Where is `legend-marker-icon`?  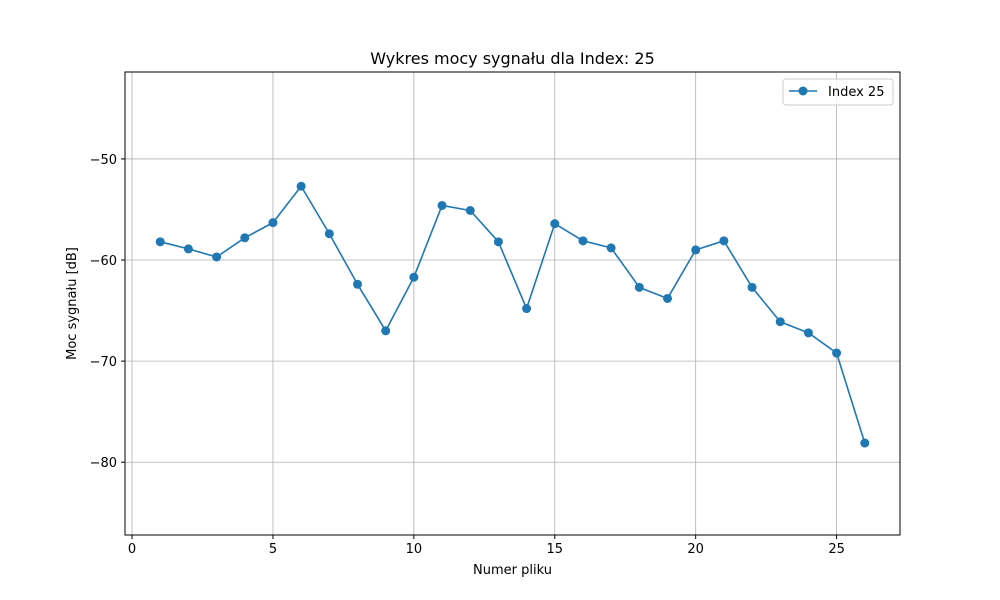 legend-marker-icon is located at coordinates (803, 91).